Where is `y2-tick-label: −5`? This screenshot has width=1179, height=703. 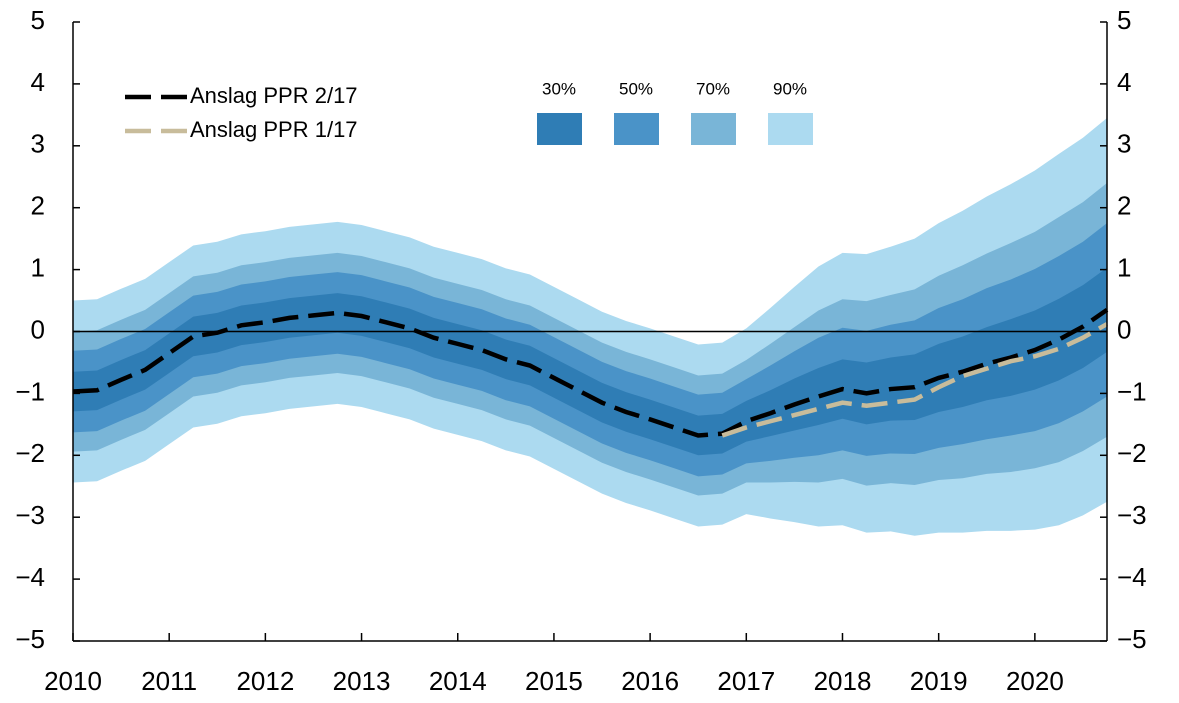 y2-tick-label: −5 is located at coordinates (1132, 639).